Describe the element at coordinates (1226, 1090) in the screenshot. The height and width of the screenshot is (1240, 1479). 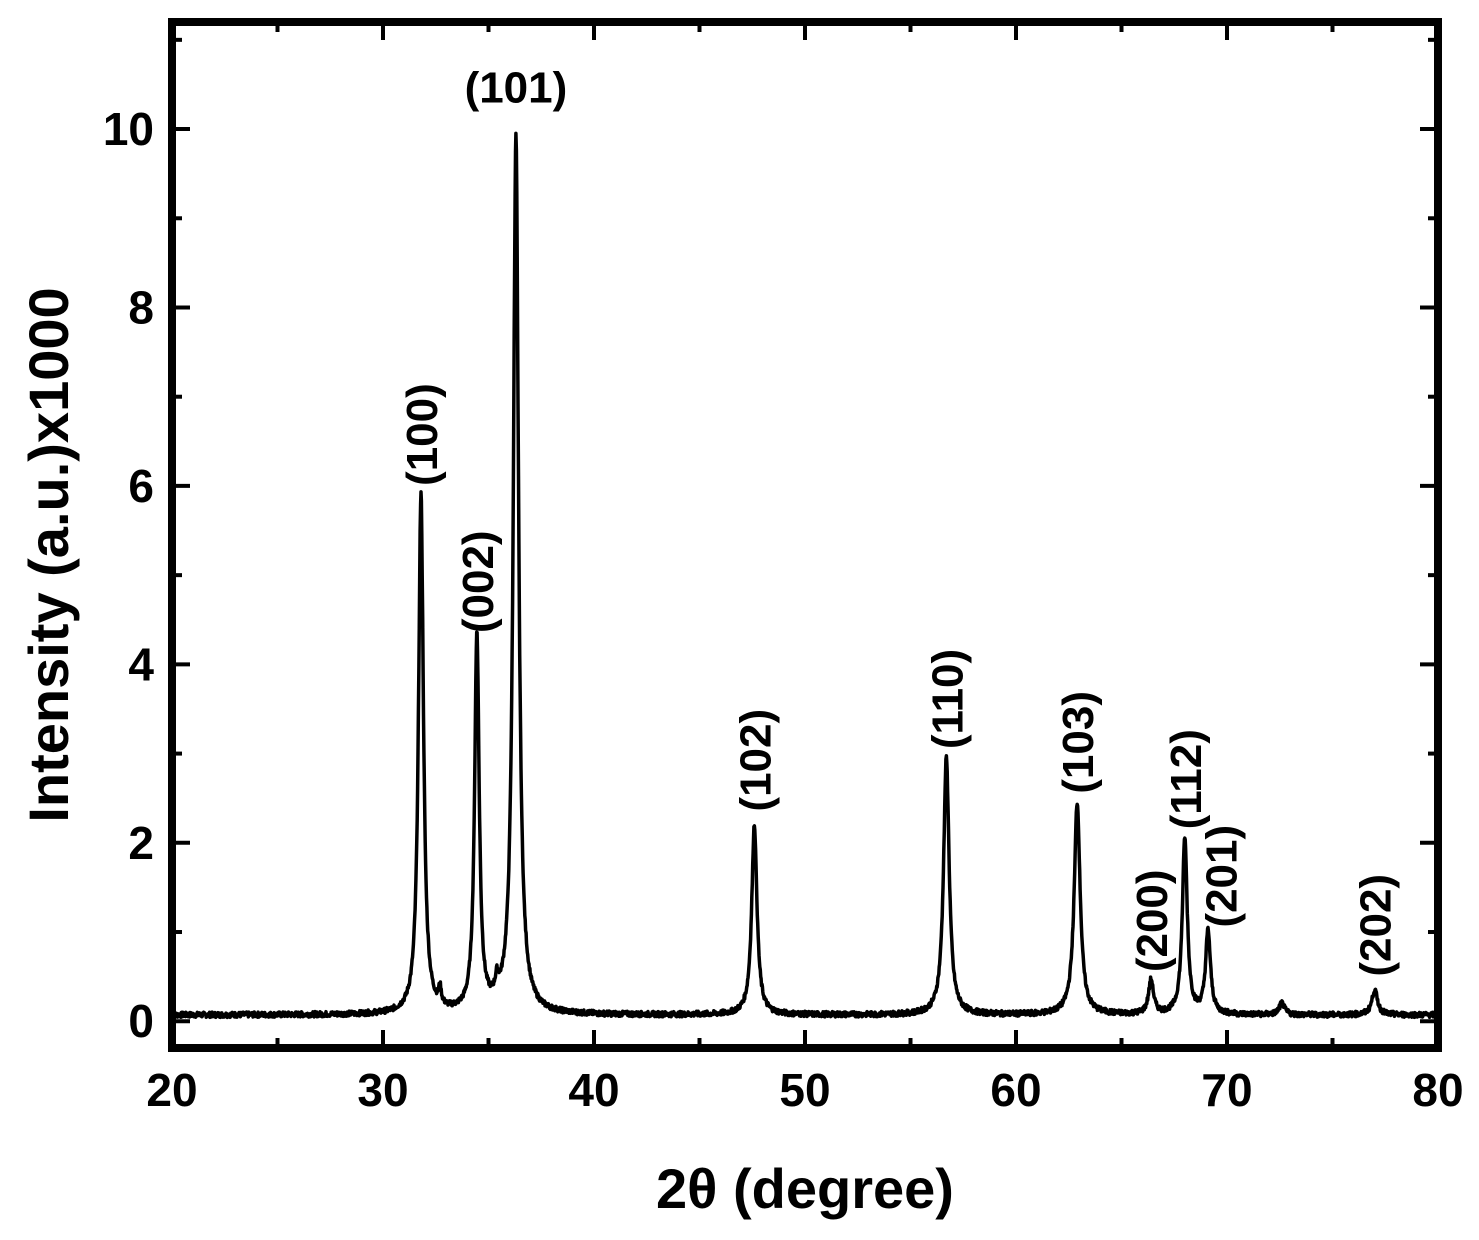
I see `x-tick-label: 70` at that location.